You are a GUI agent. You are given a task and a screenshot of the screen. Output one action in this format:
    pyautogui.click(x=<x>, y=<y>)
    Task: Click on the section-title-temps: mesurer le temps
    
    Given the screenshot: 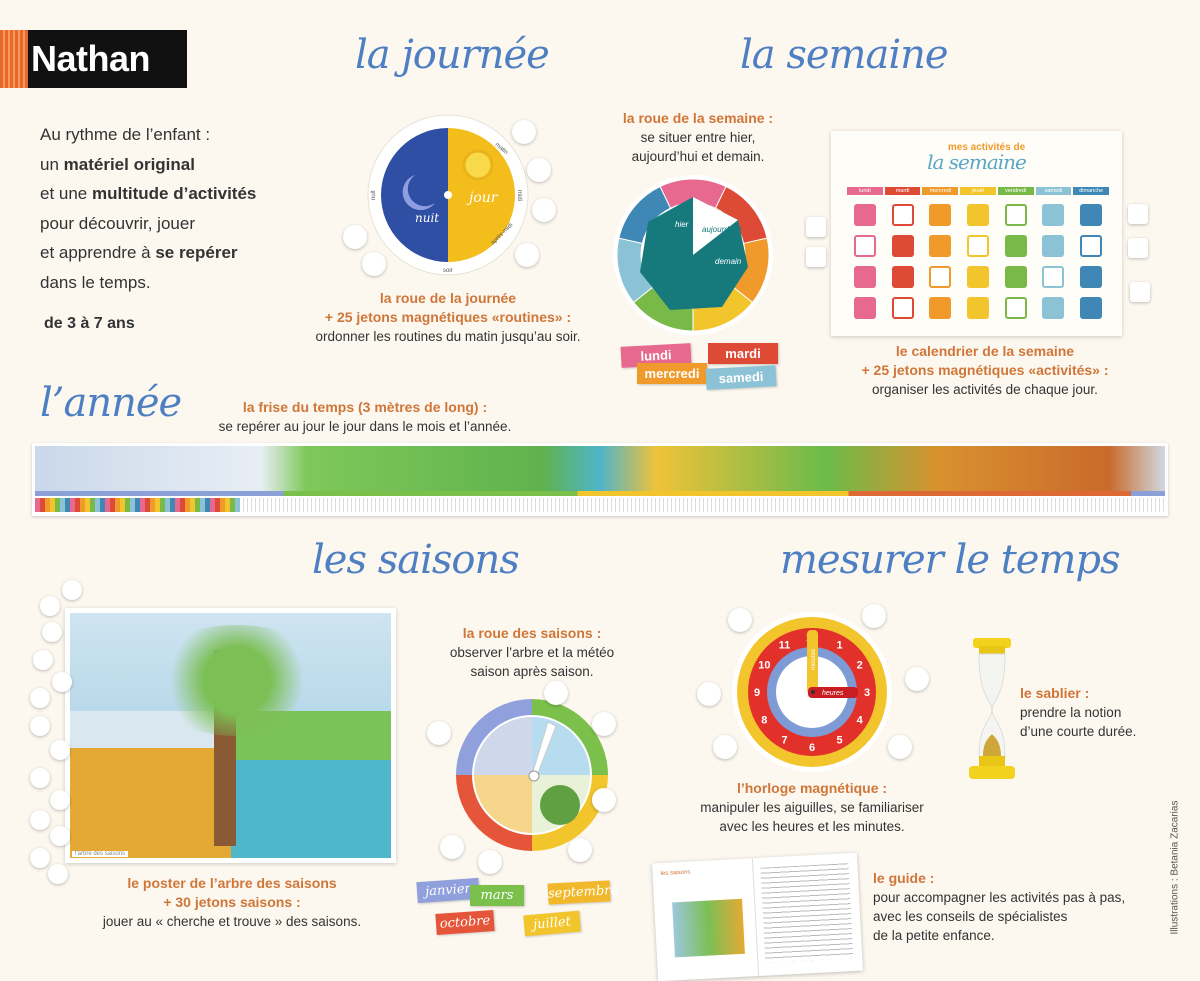 What is the action you would take?
    pyautogui.click(x=950, y=560)
    